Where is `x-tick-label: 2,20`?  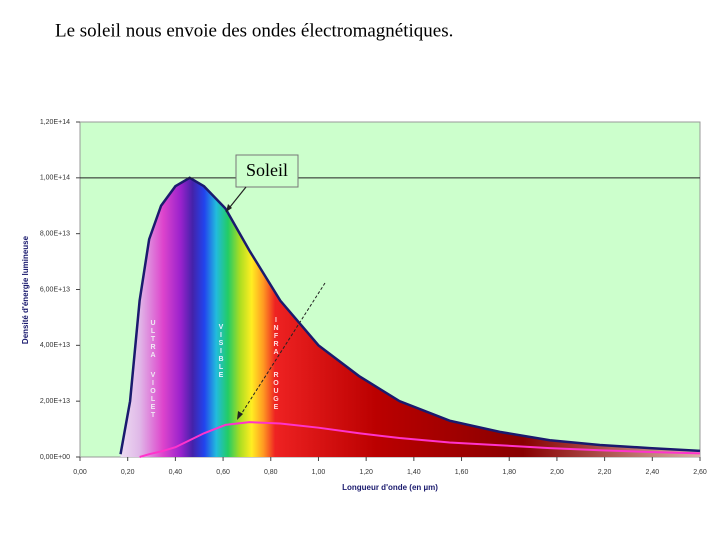 x-tick-label: 2,20 is located at coordinates (605, 472).